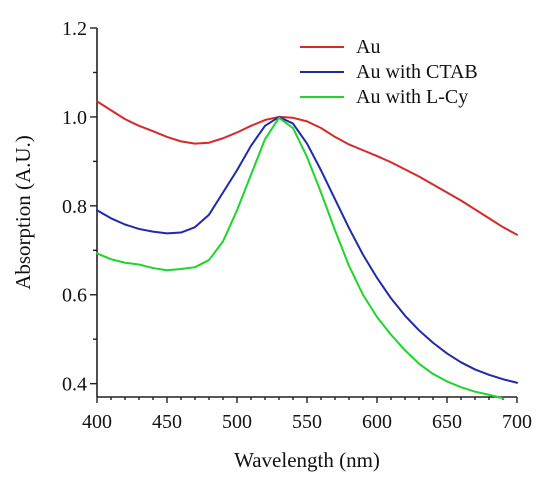  Describe the element at coordinates (307, 460) in the screenshot. I see `x-axis-title: Wavelength (nm)` at that location.